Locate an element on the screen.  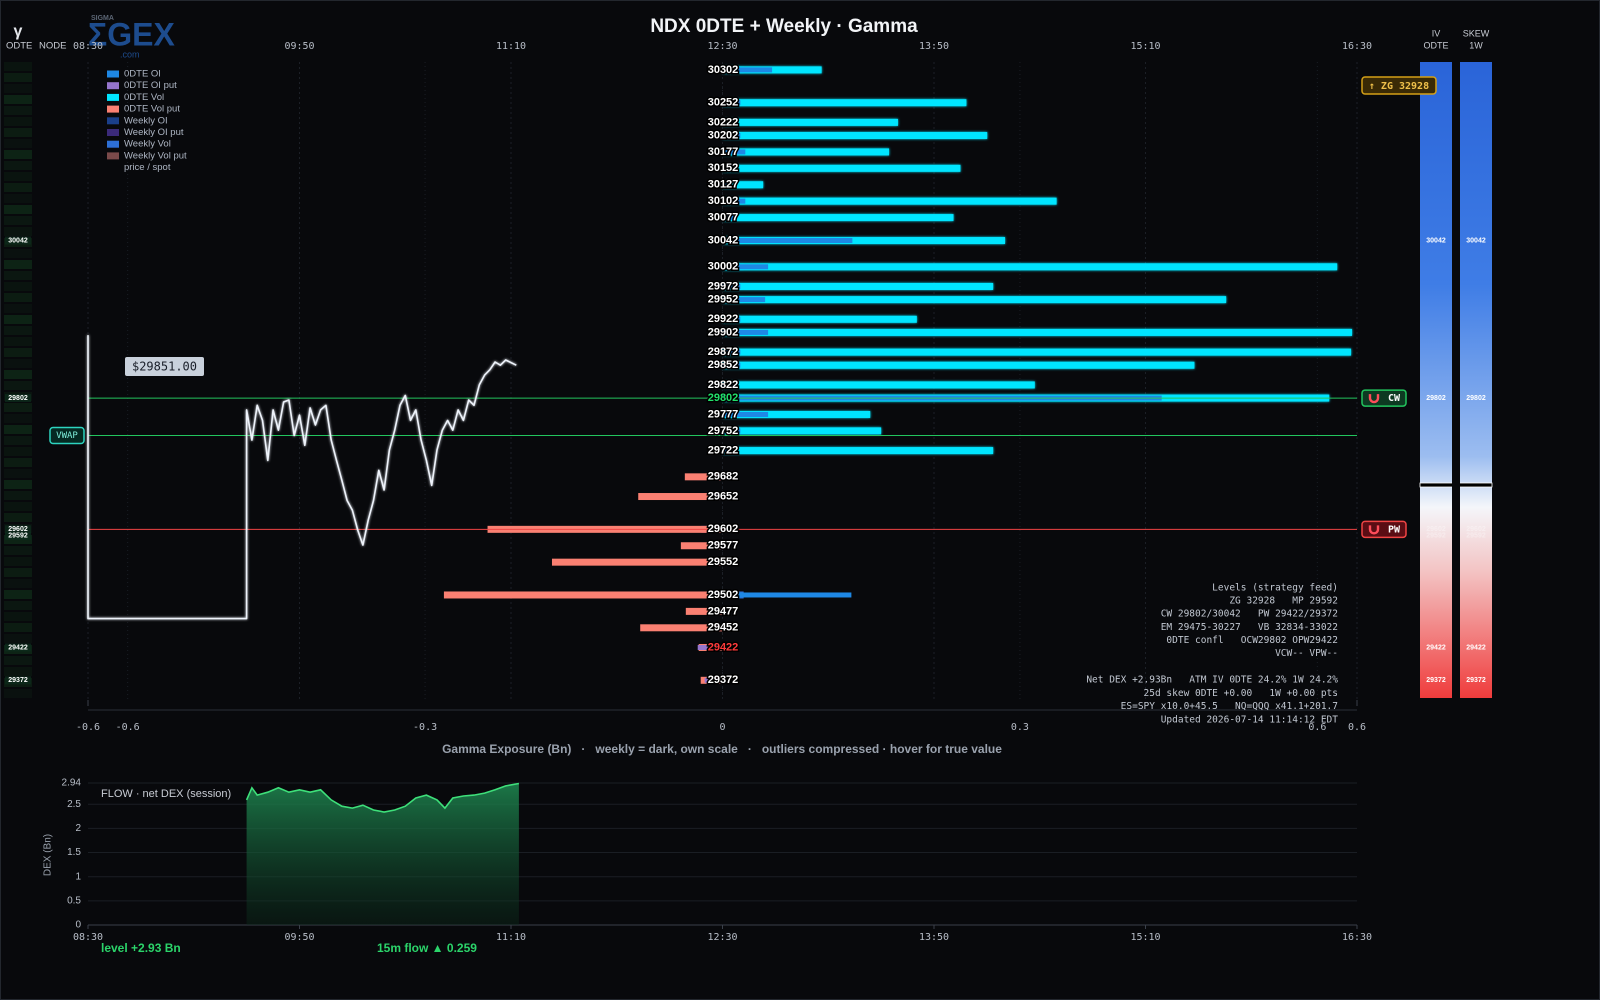
strike-label: 30222 is located at coordinates (723, 122).